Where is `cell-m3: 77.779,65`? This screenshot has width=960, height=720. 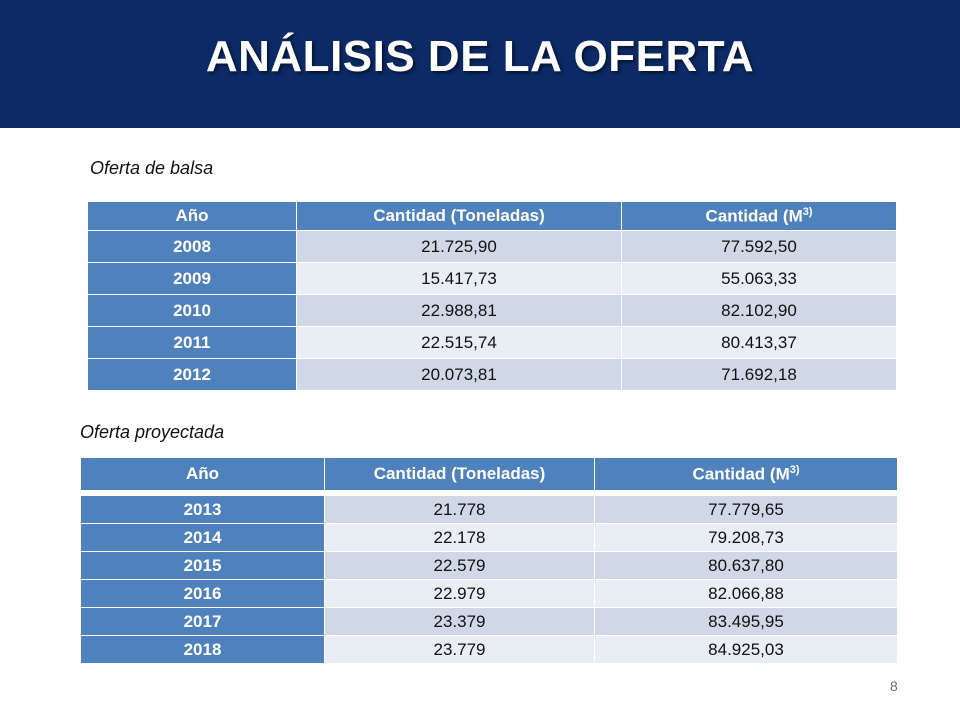 cell-m3: 77.779,65 is located at coordinates (746, 509).